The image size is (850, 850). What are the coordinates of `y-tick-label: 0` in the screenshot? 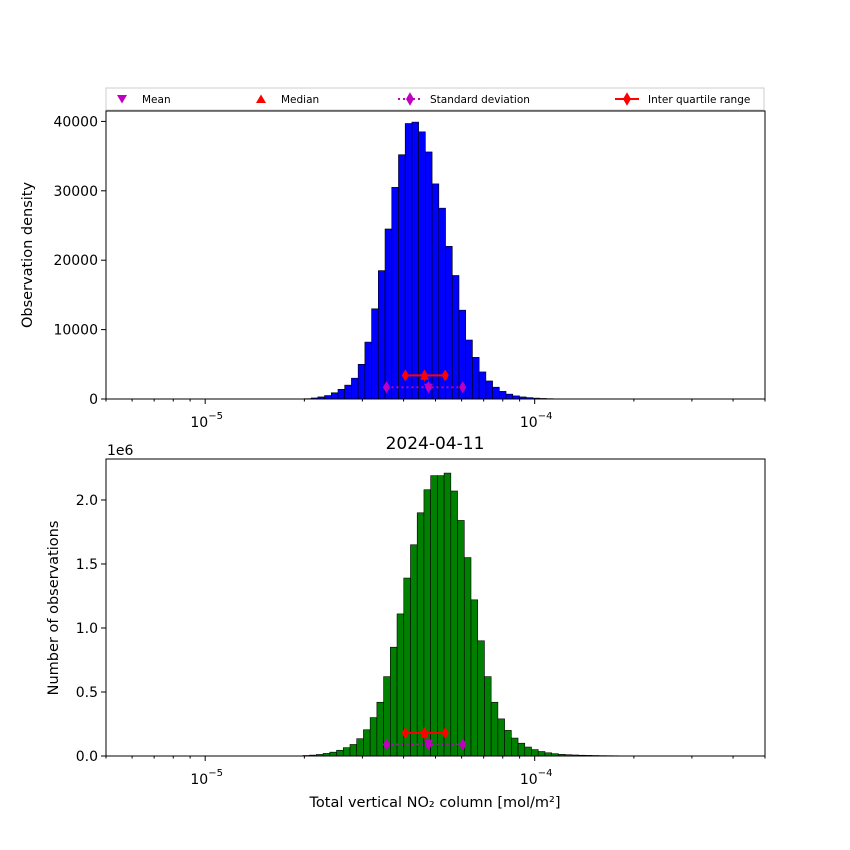 It's located at (93, 400).